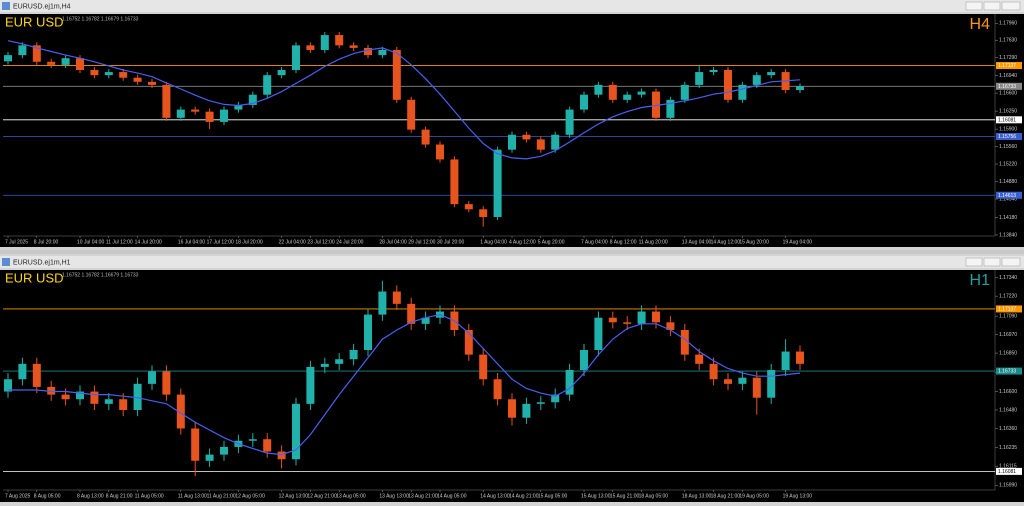 Image resolution: width=1024 pixels, height=506 pixels. I want to click on x-tick-label: 24 Jul 20:00, so click(349, 242).